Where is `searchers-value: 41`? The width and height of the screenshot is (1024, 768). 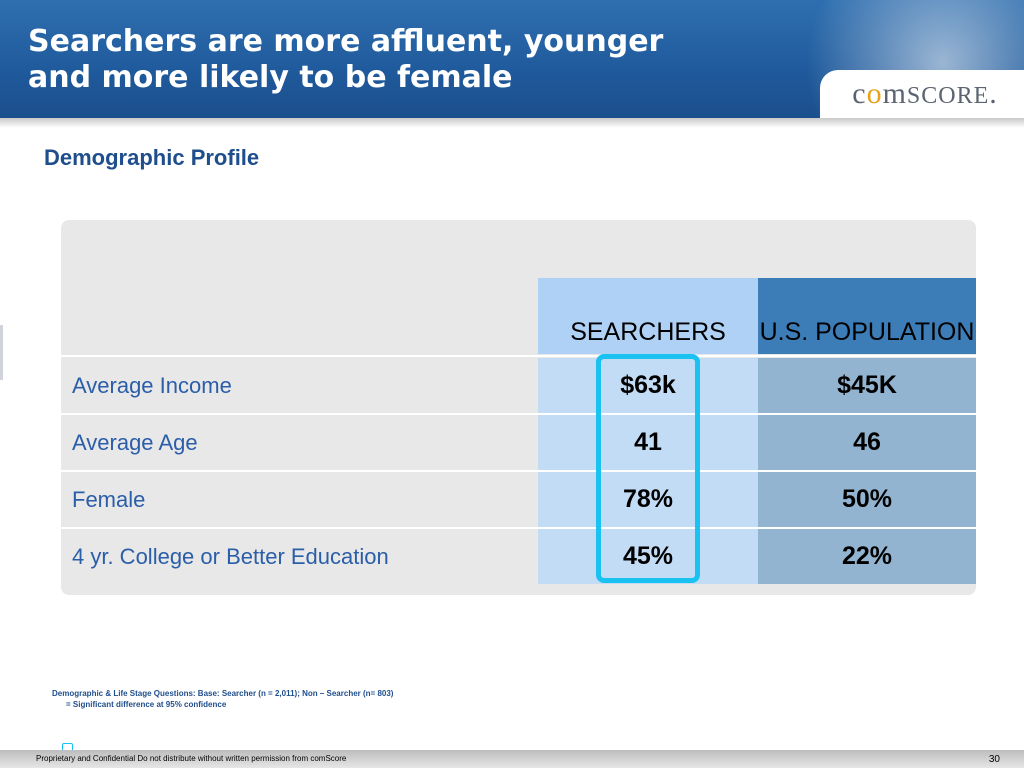 searchers-value: 41 is located at coordinates (648, 442).